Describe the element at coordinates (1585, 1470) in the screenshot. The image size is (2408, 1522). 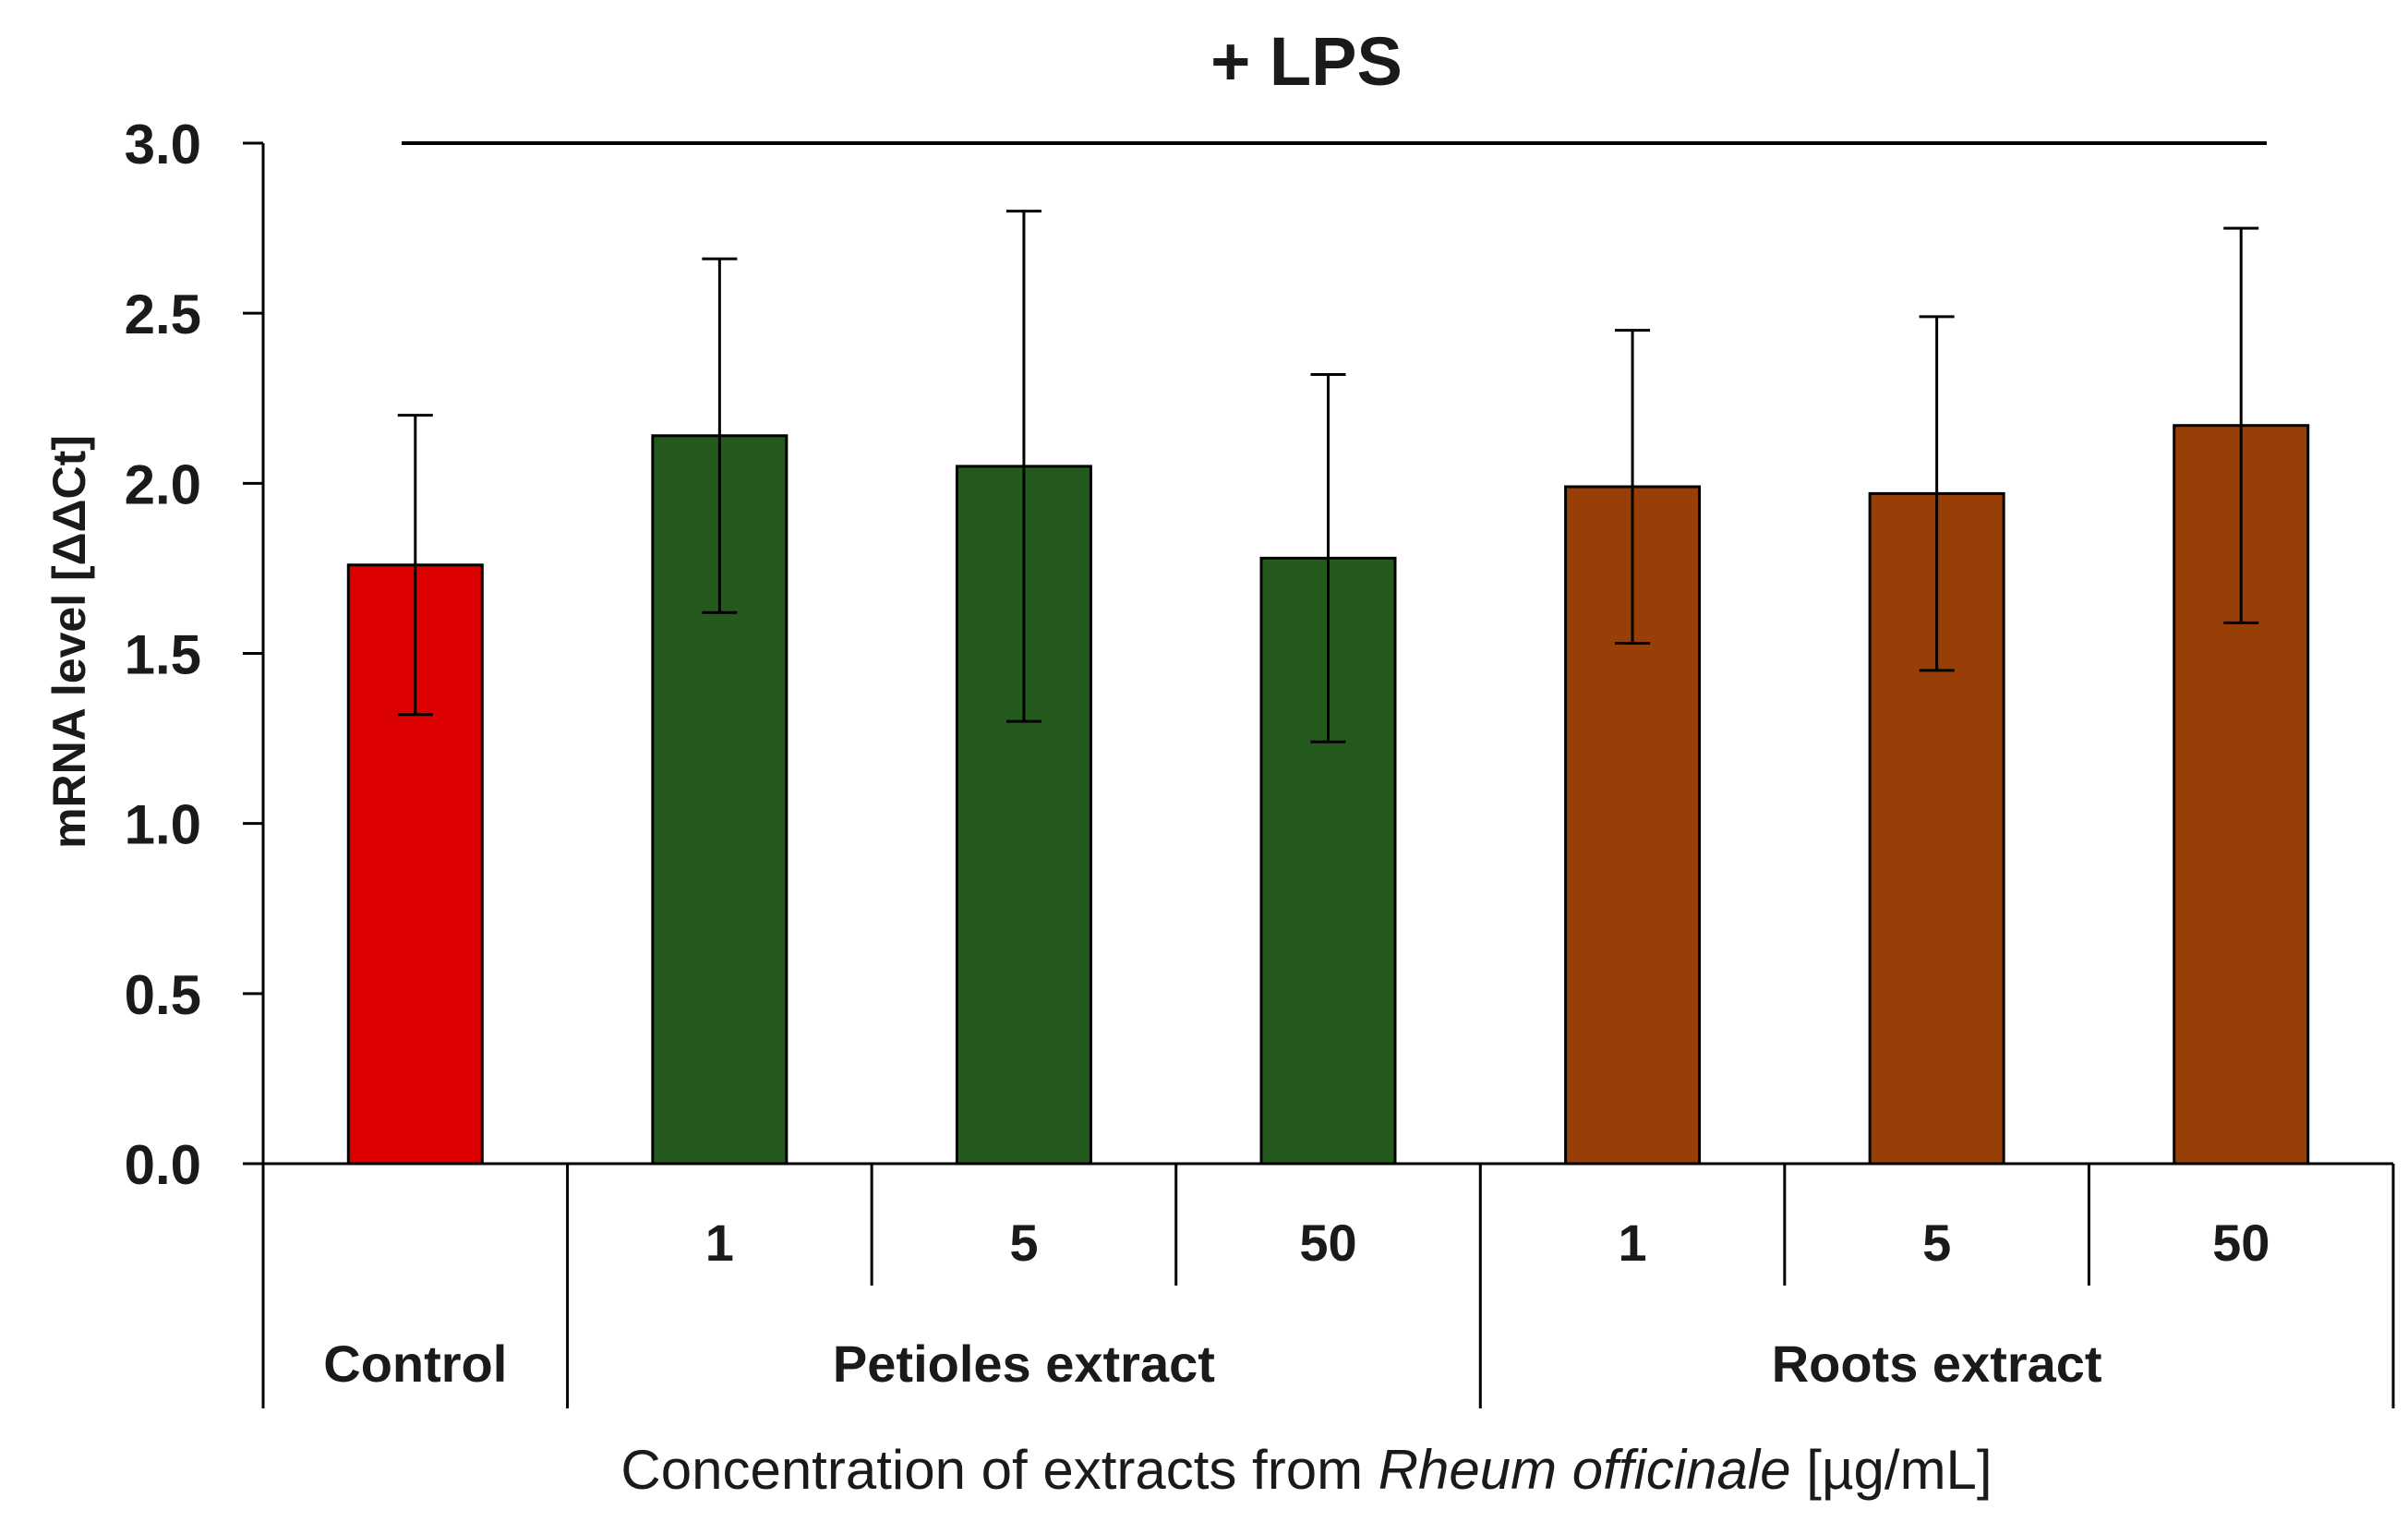
I see `x-axis-label-species: Rheum officinale` at that location.